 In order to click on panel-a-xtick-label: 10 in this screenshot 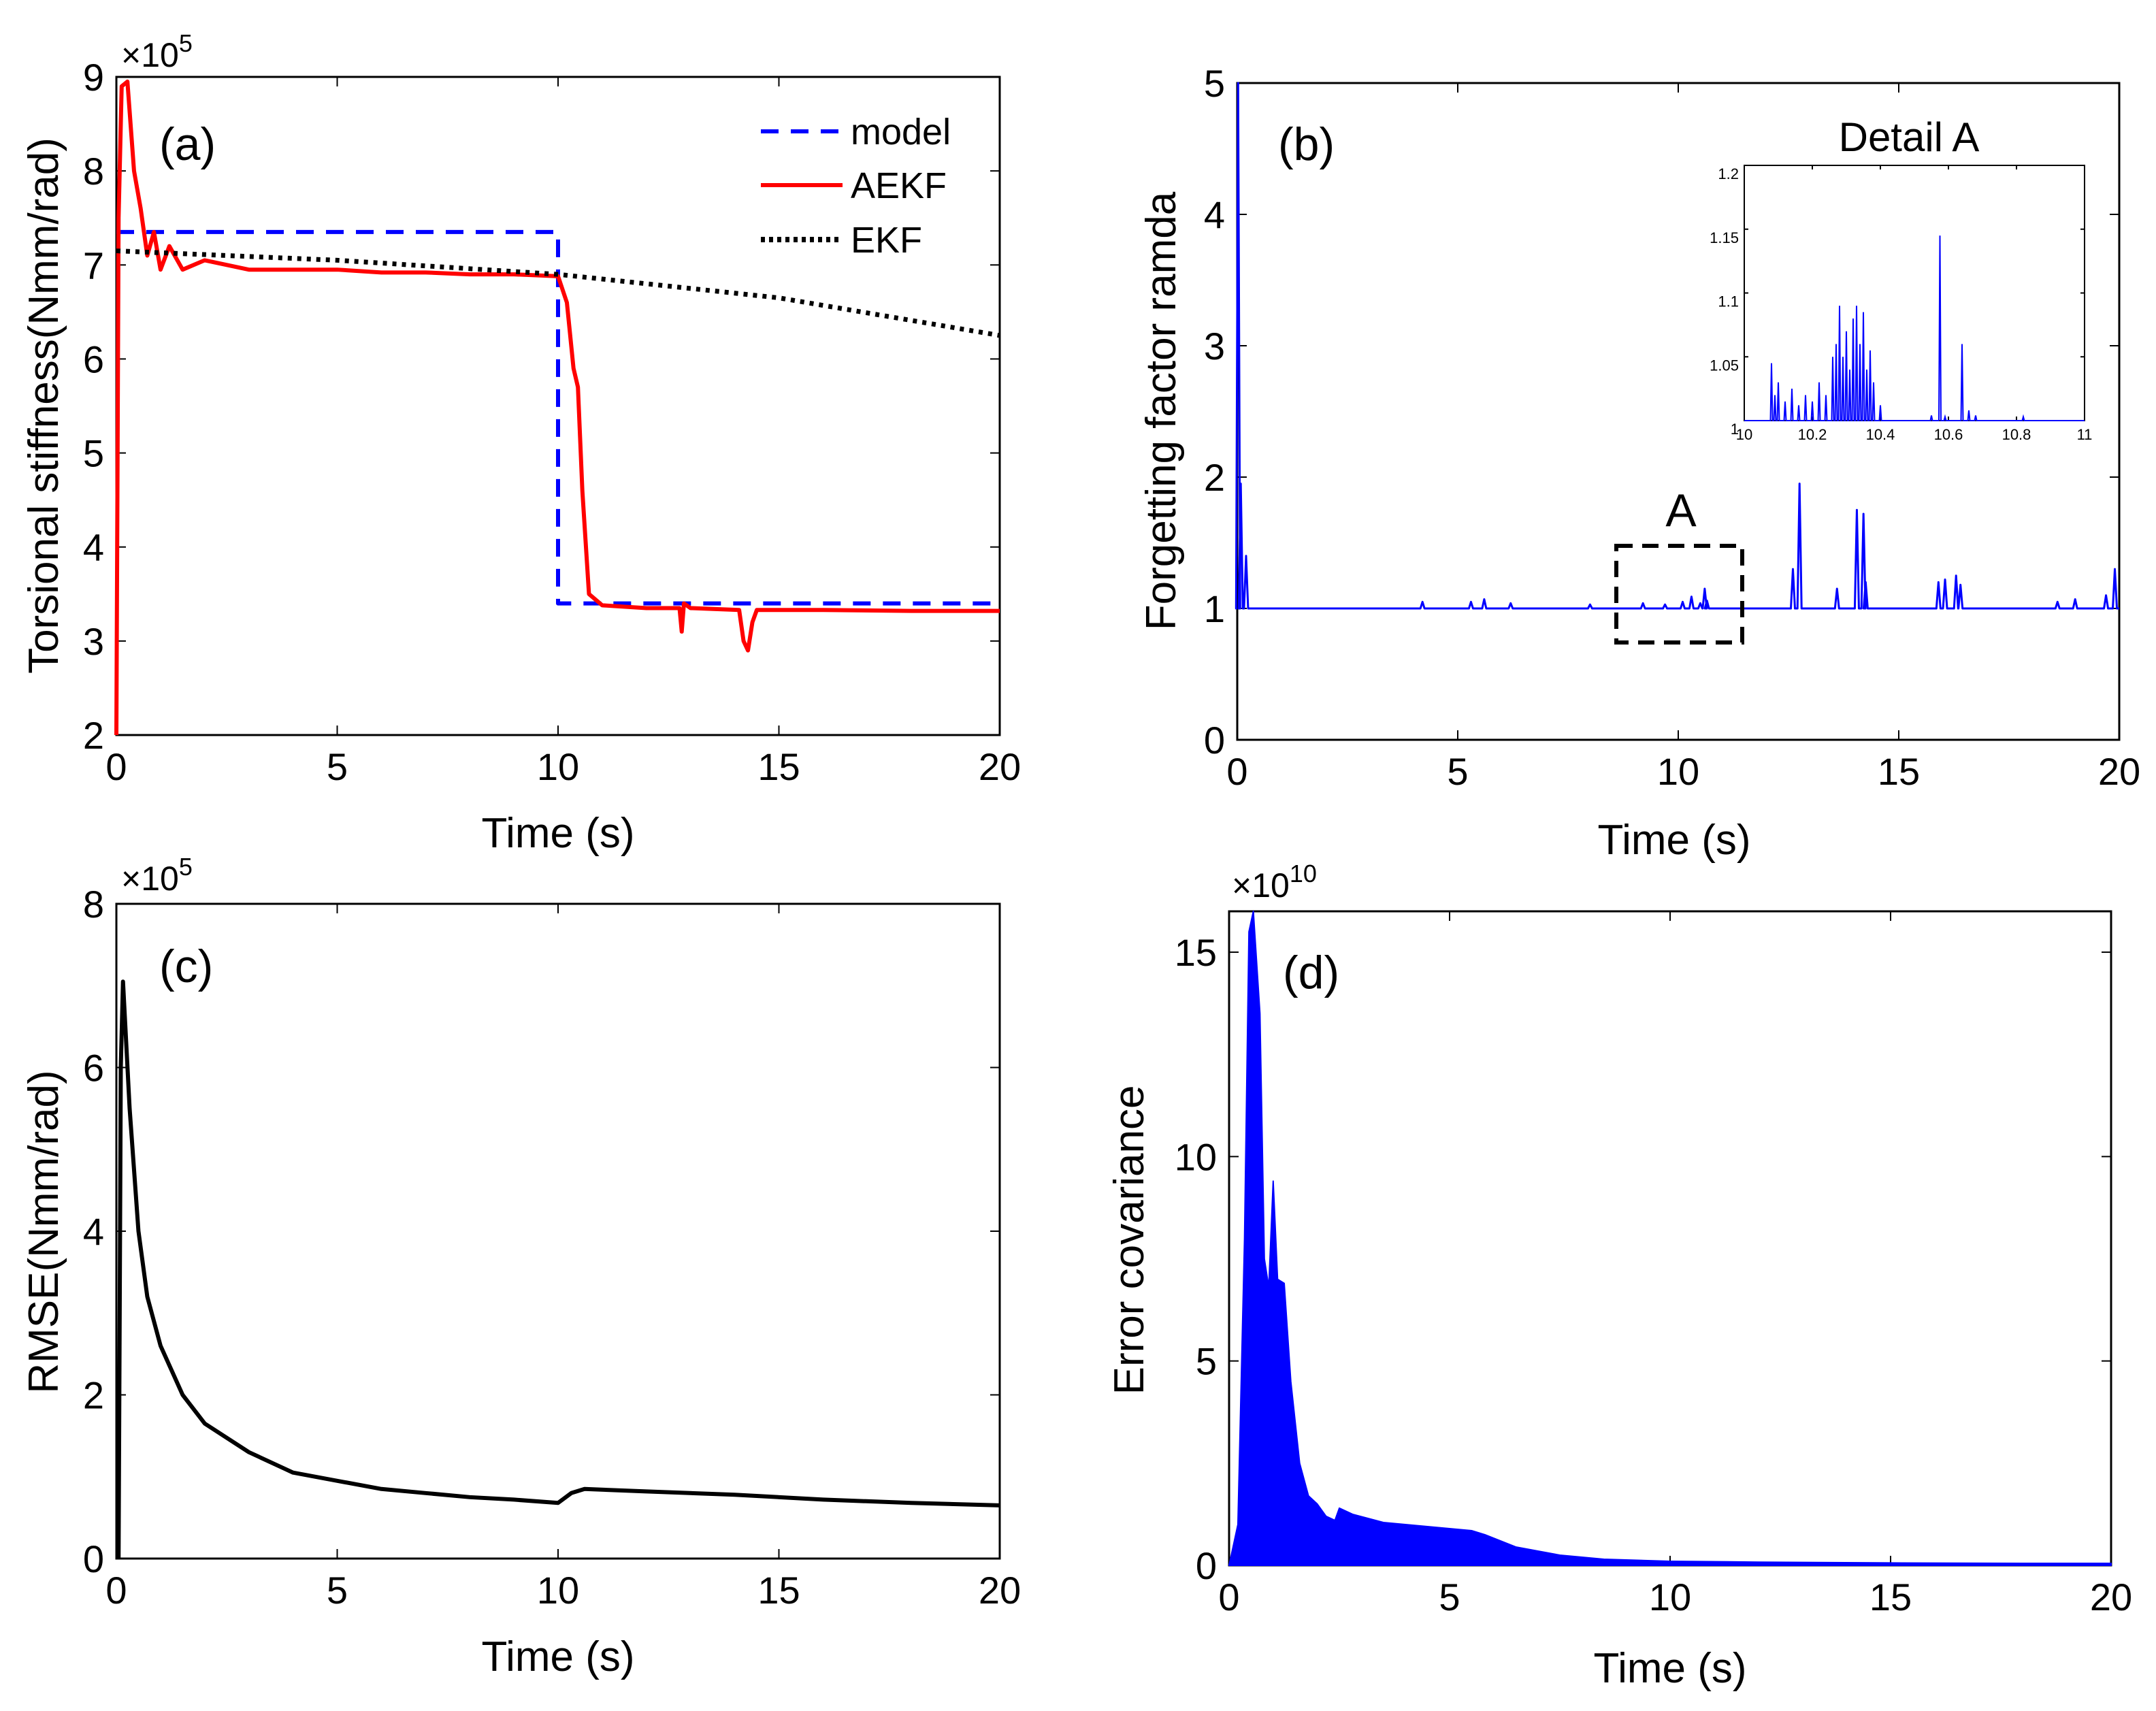, I will do `click(558, 766)`.